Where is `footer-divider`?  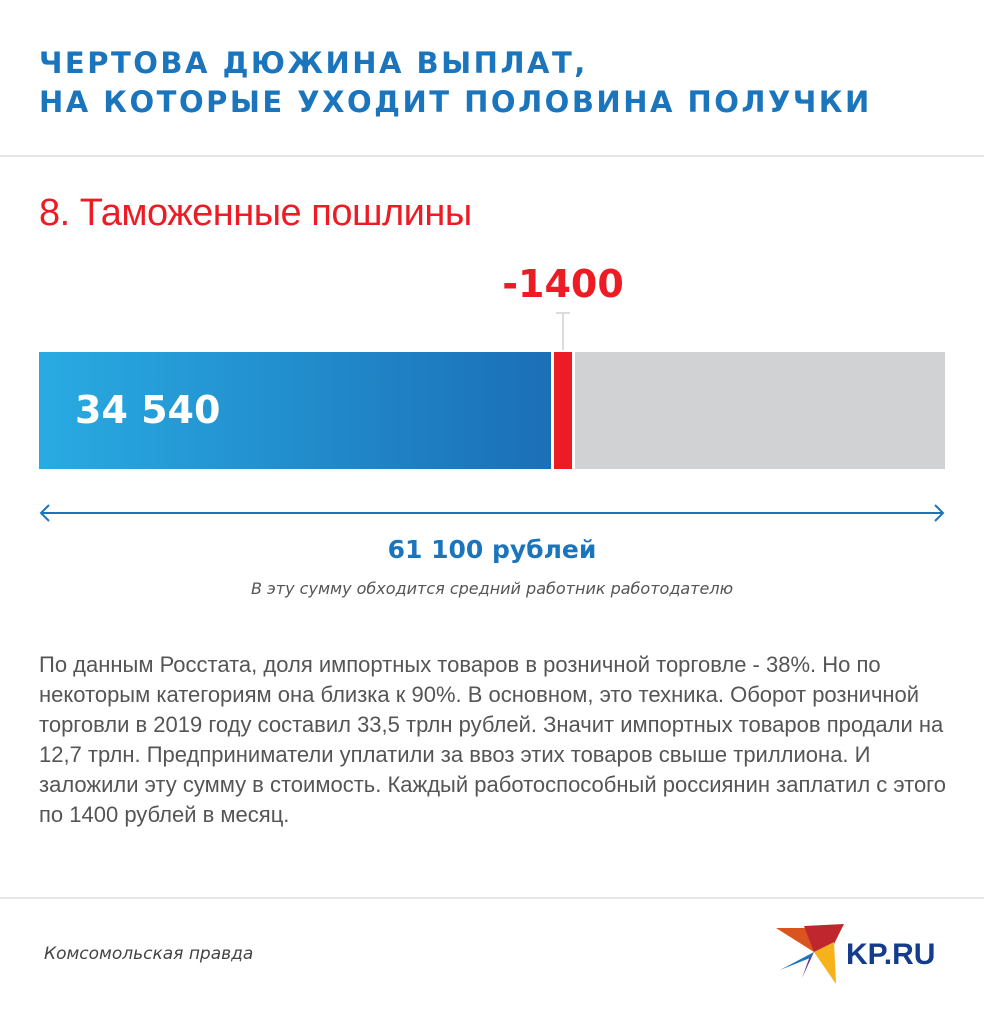
footer-divider is located at coordinates (492, 898).